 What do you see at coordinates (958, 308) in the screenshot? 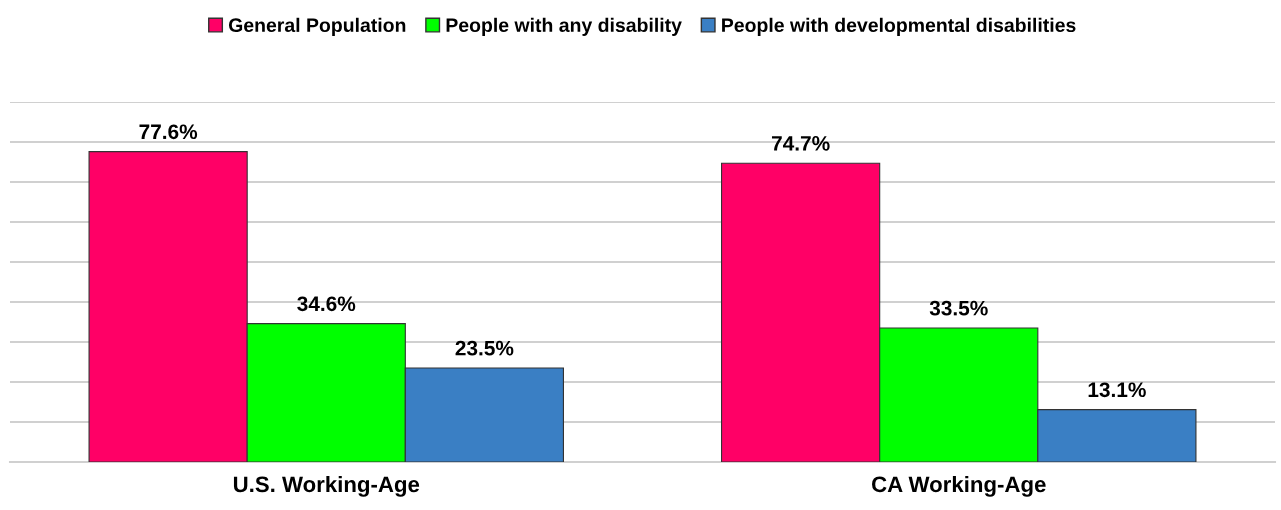
I see `data-label: 33.5%` at bounding box center [958, 308].